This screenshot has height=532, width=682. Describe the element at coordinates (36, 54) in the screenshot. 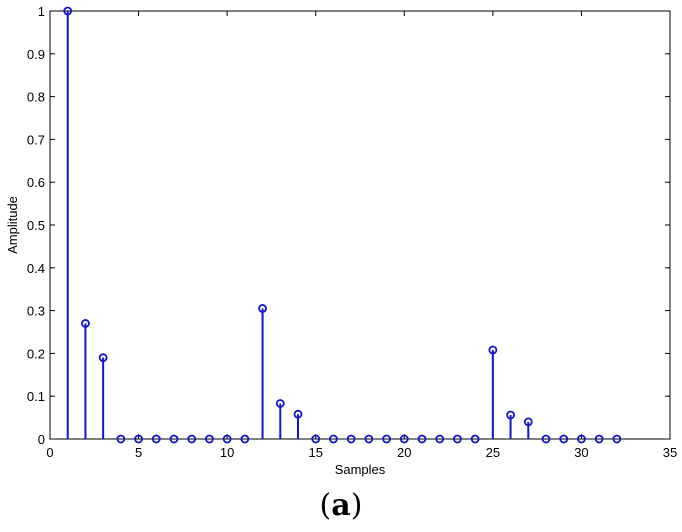

I see `y-tick-label: 0.9` at that location.